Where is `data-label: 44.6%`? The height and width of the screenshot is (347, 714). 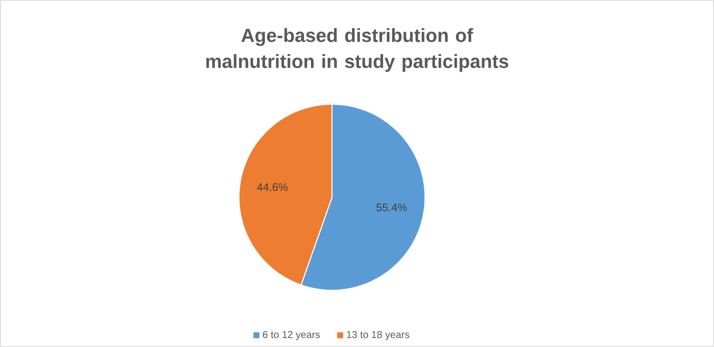
data-label: 44.6% is located at coordinates (272, 187).